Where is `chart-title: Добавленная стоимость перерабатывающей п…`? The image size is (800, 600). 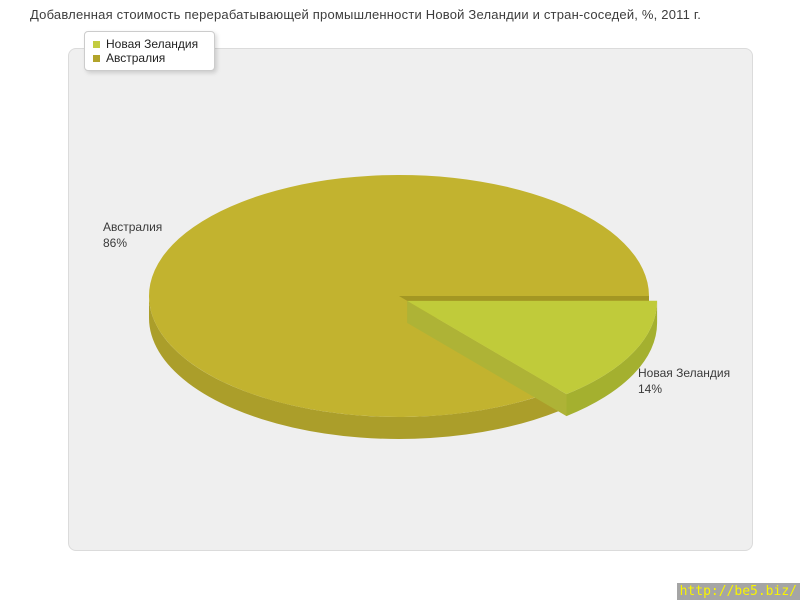
chart-title: Добавленная стоимость перерабатывающей п… is located at coordinates (366, 14).